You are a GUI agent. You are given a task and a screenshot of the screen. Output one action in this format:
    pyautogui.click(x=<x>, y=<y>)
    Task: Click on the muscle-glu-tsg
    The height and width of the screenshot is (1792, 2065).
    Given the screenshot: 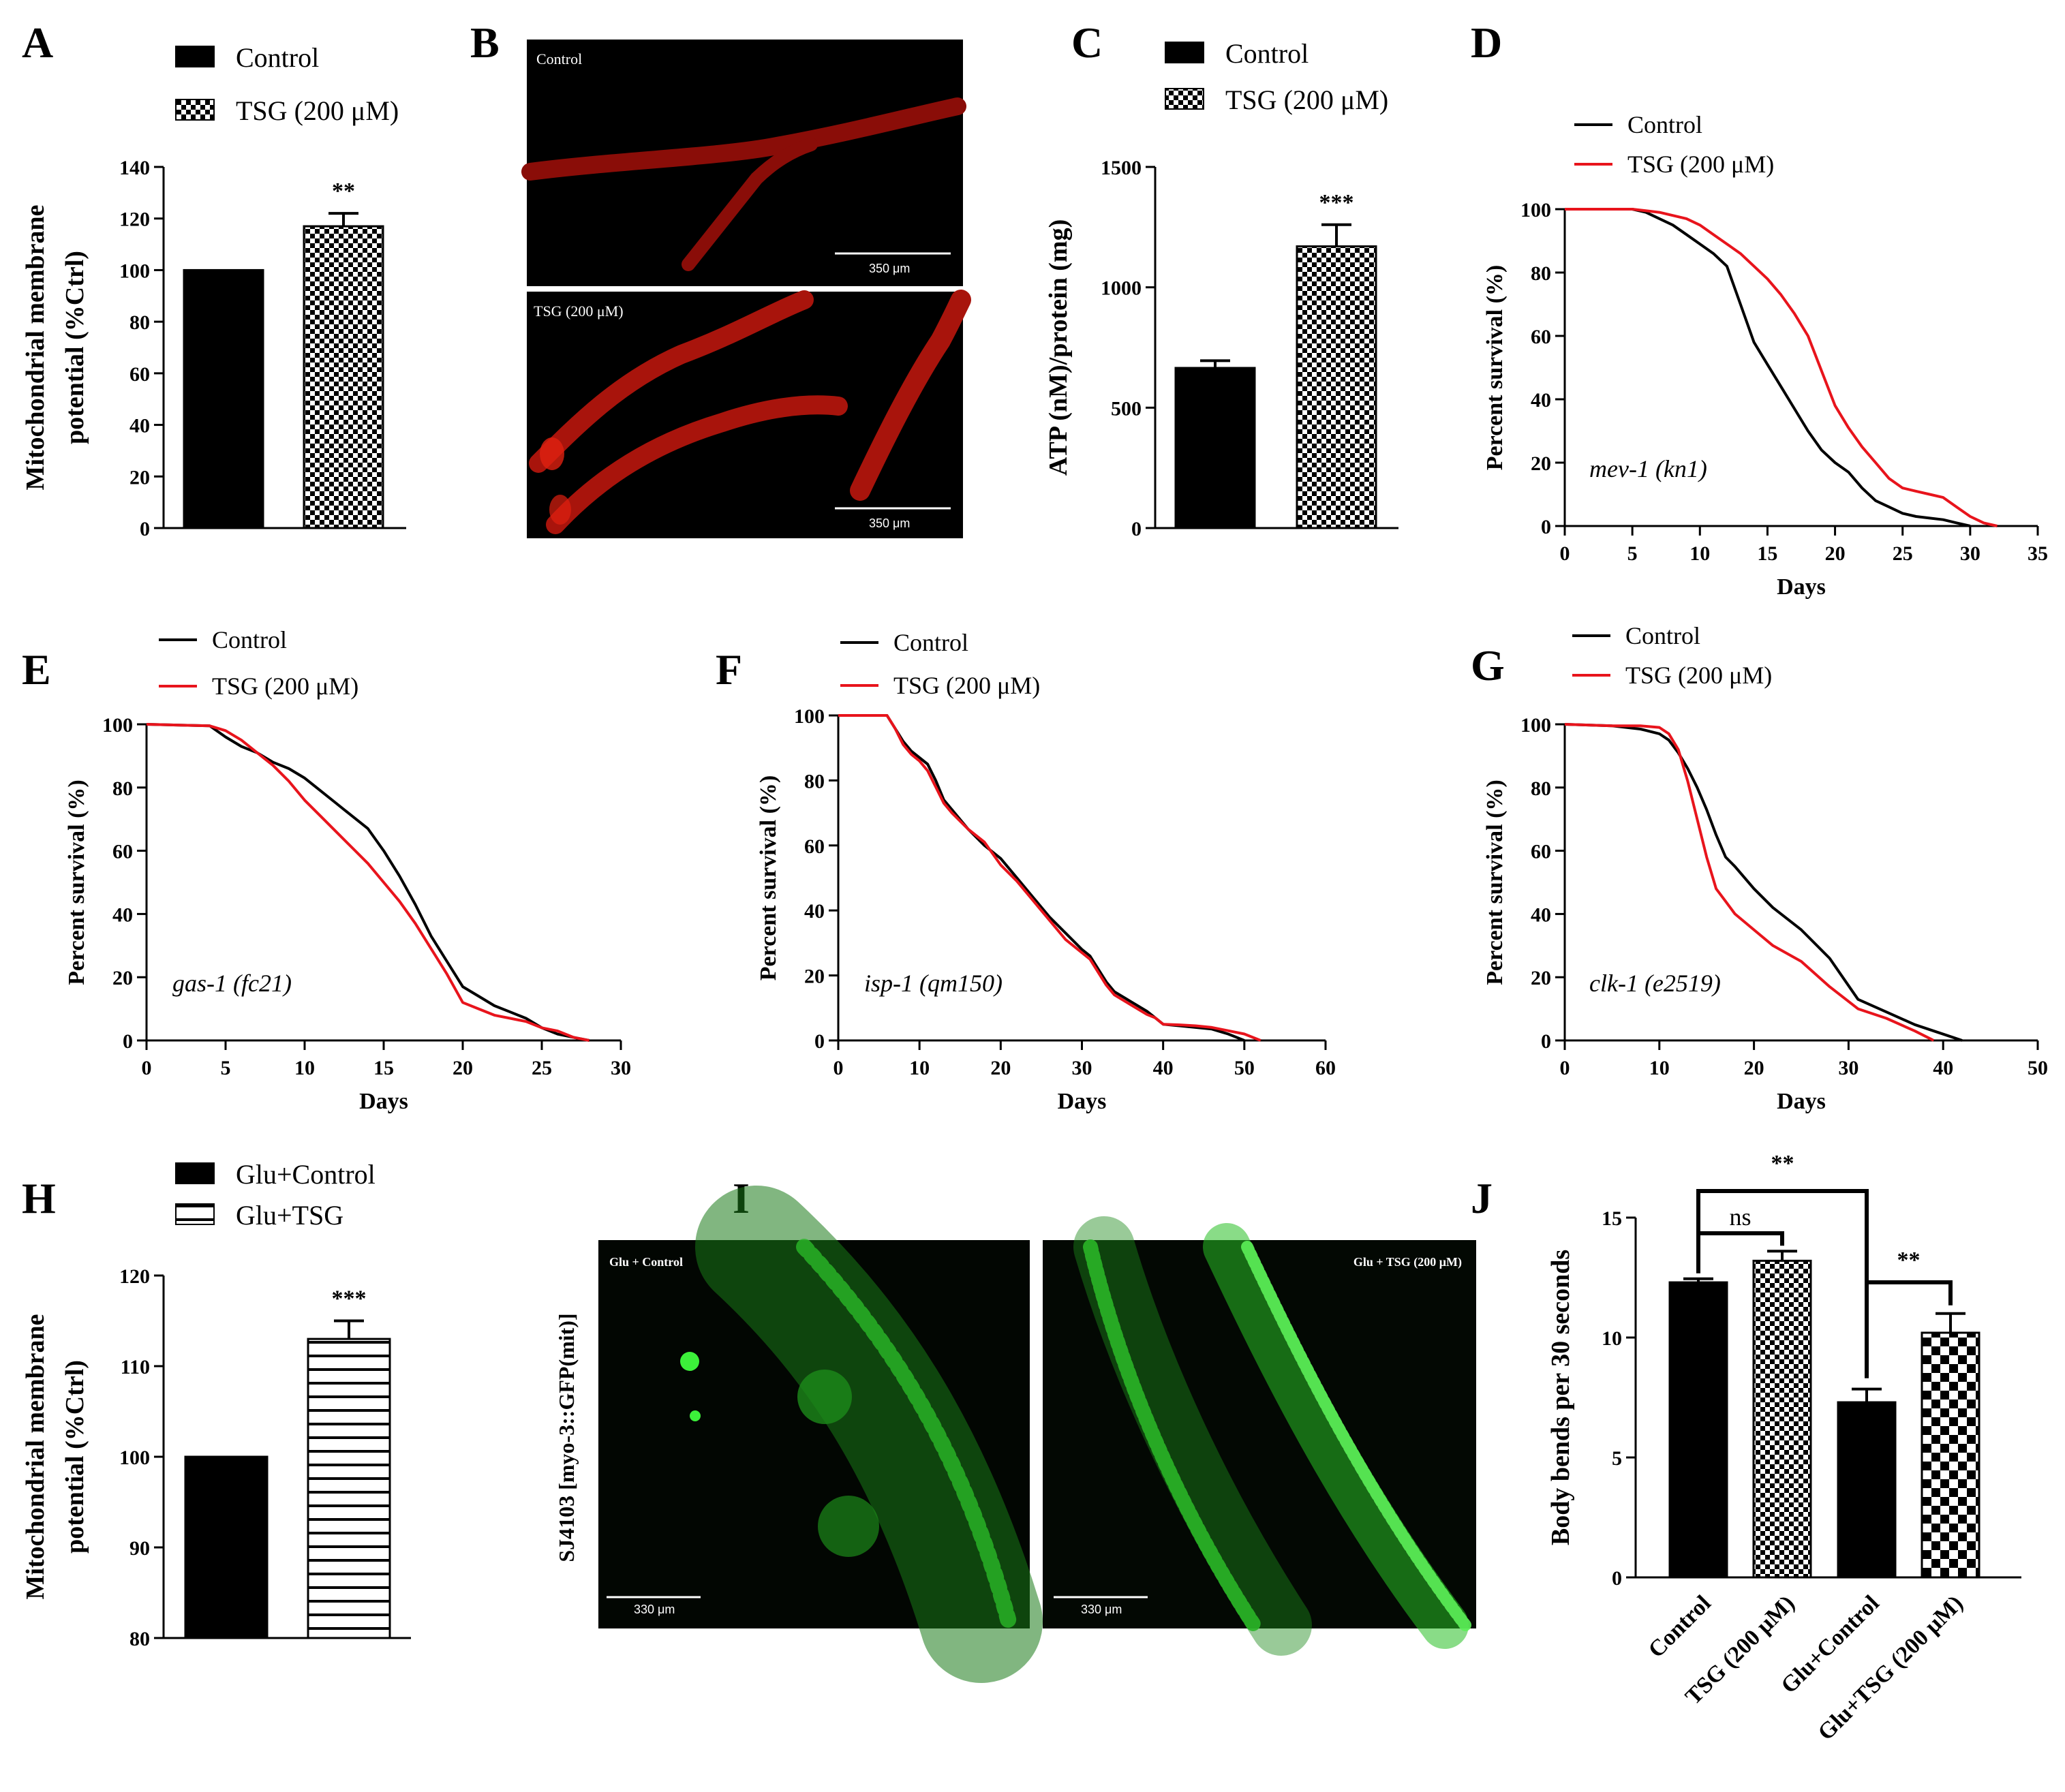 What is the action you would take?
    pyautogui.click(x=1272, y=1436)
    